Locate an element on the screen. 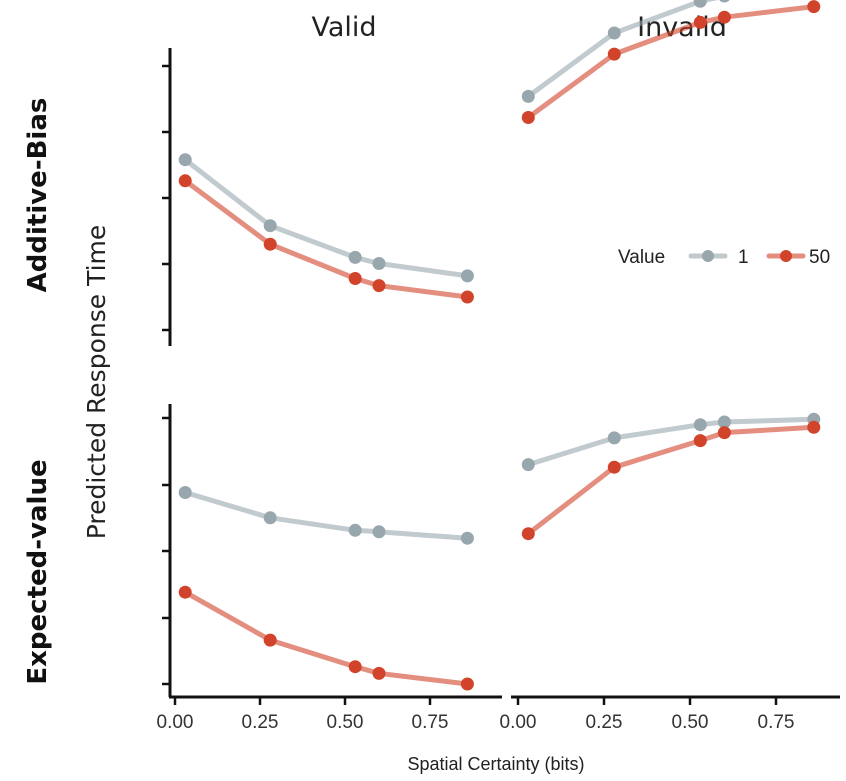 The height and width of the screenshot is (781, 846). panel-additive-bias-valid is located at coordinates (326, 228).